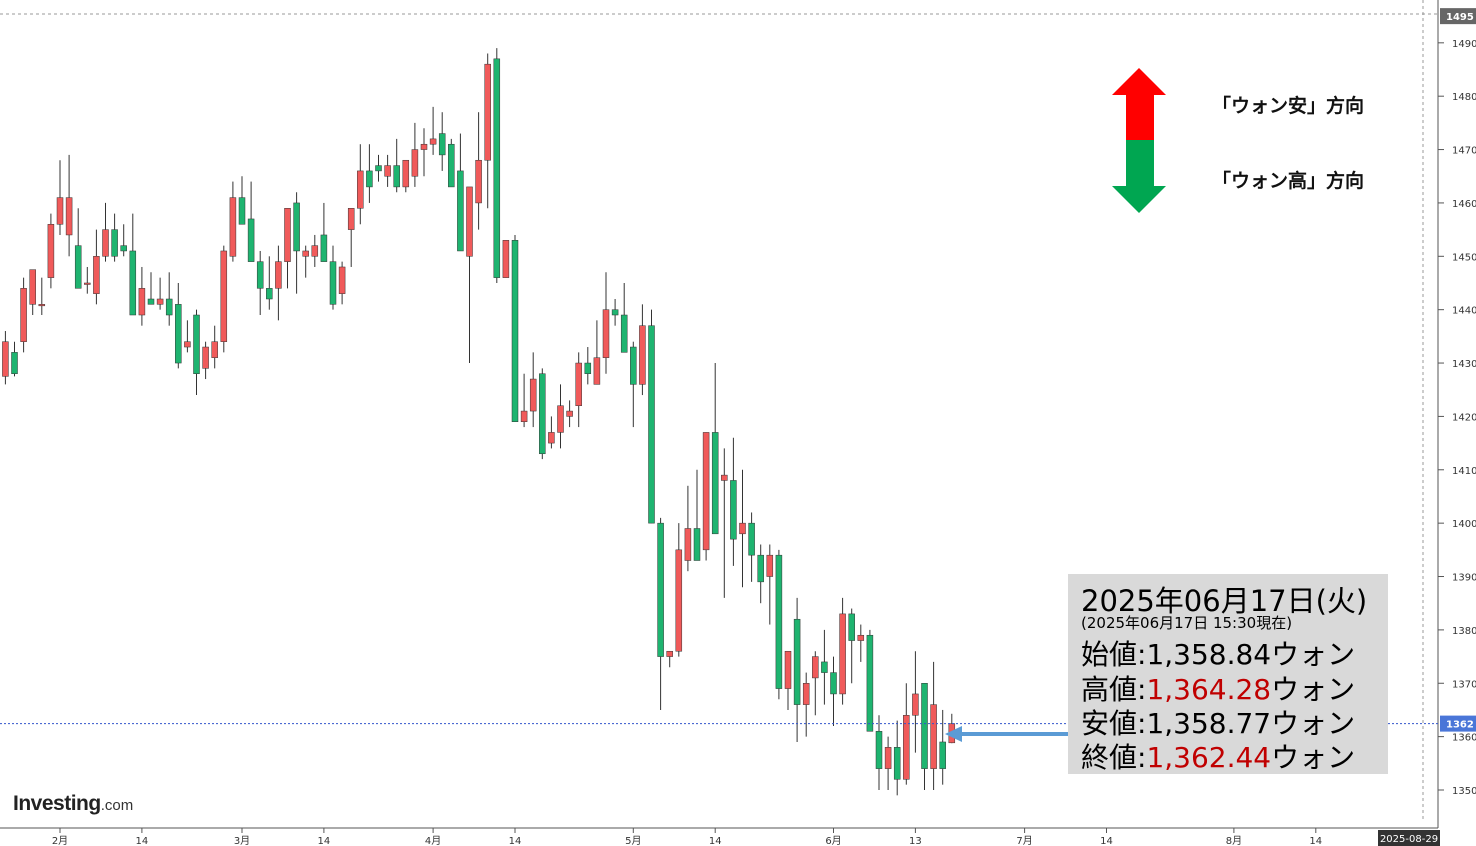  Describe the element at coordinates (1464, 151) in the screenshot. I see `y-tick-label: 1470` at that location.